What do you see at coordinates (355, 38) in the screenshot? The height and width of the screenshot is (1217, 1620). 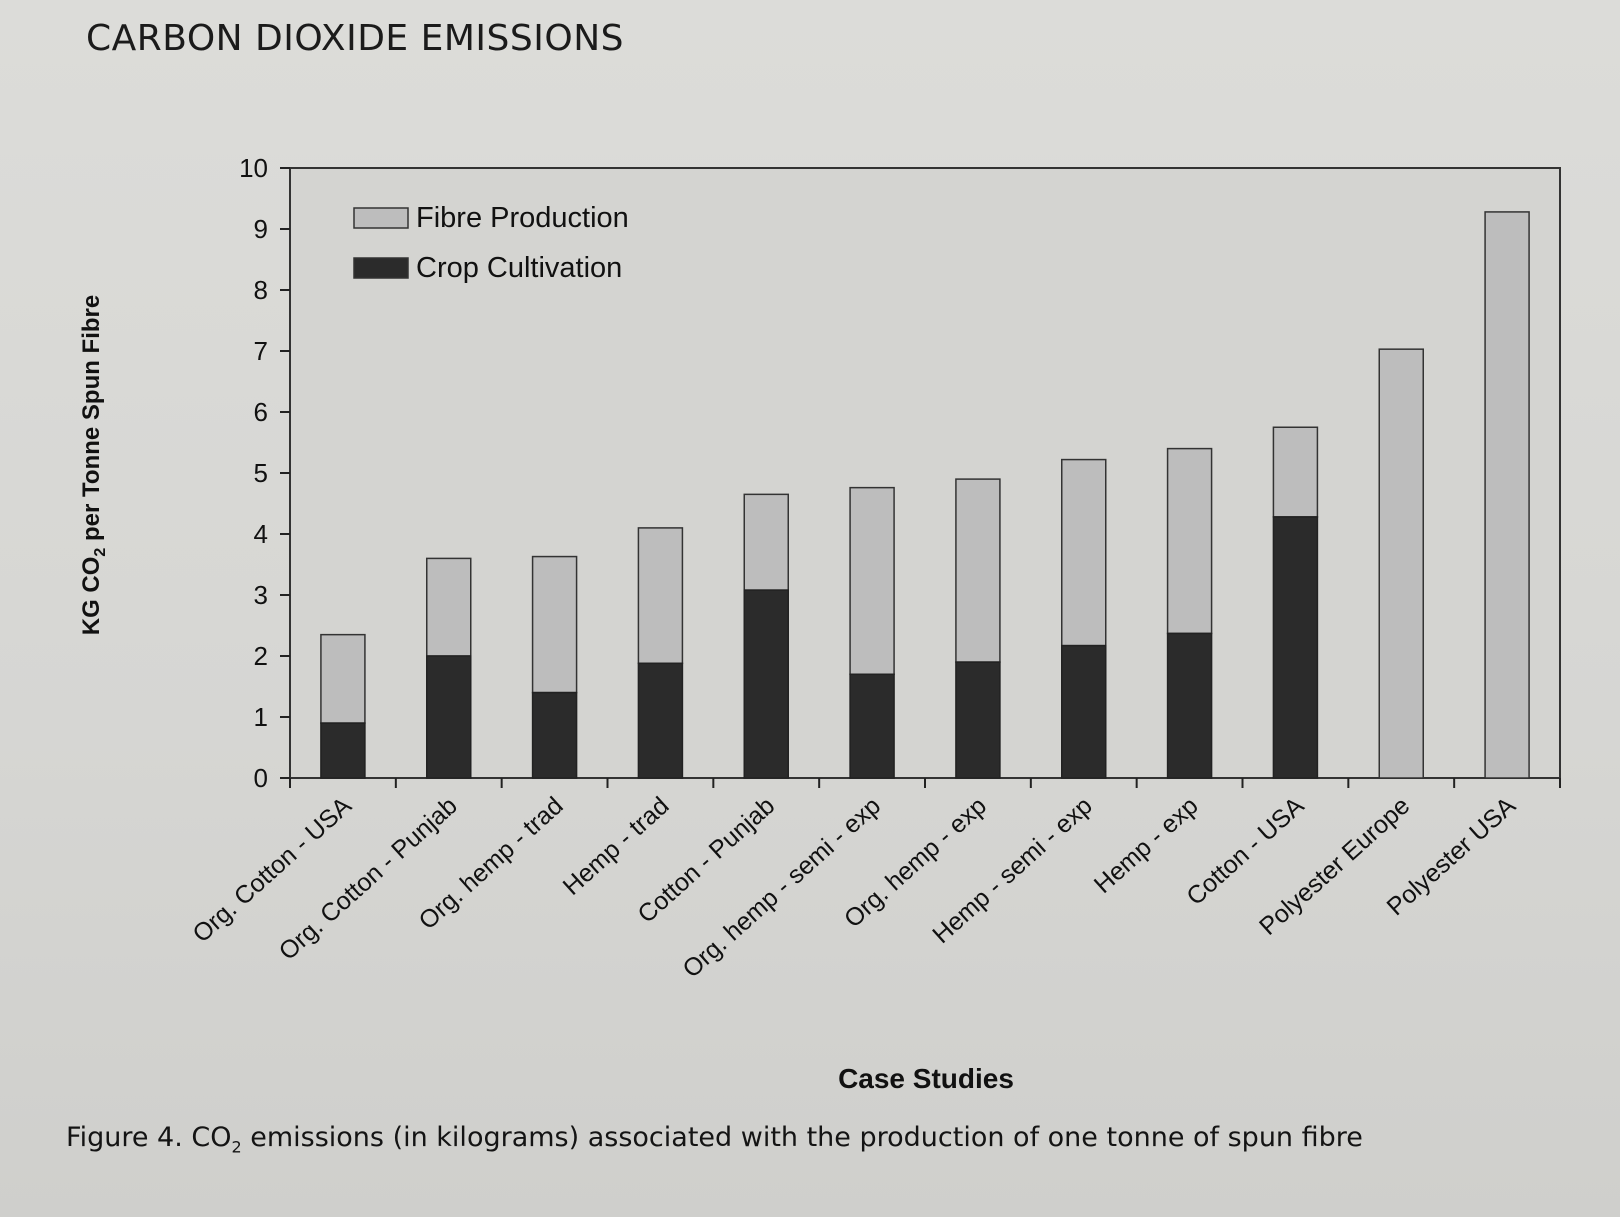 I see `page-heading: CARBON DIOXIDE EMISSIONS` at bounding box center [355, 38].